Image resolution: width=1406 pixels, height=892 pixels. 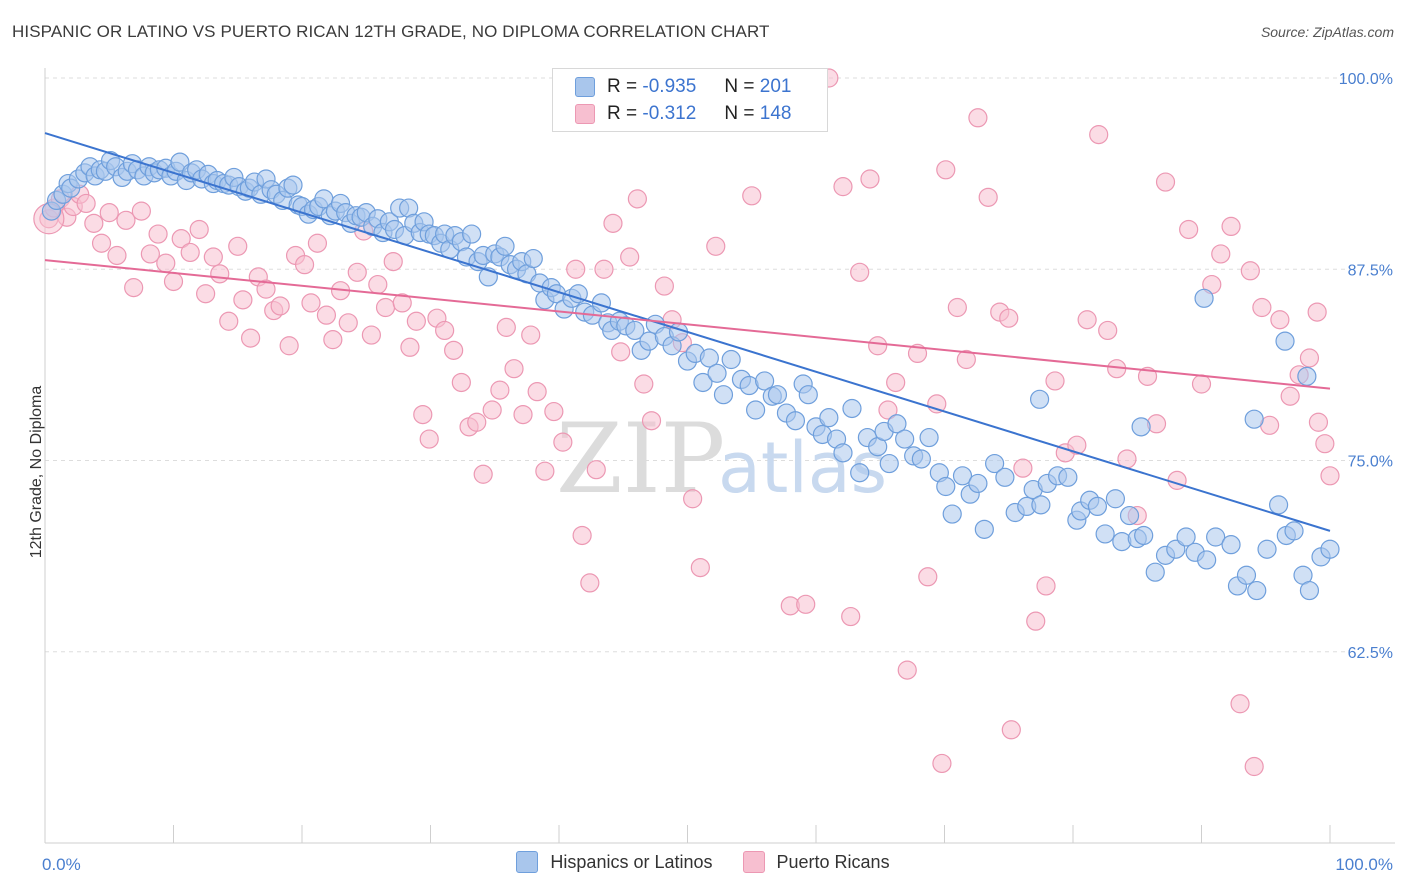 What do you see at coordinates (1366, 79) in the screenshot?
I see `y-tick-label: 100.0%` at bounding box center [1366, 79].